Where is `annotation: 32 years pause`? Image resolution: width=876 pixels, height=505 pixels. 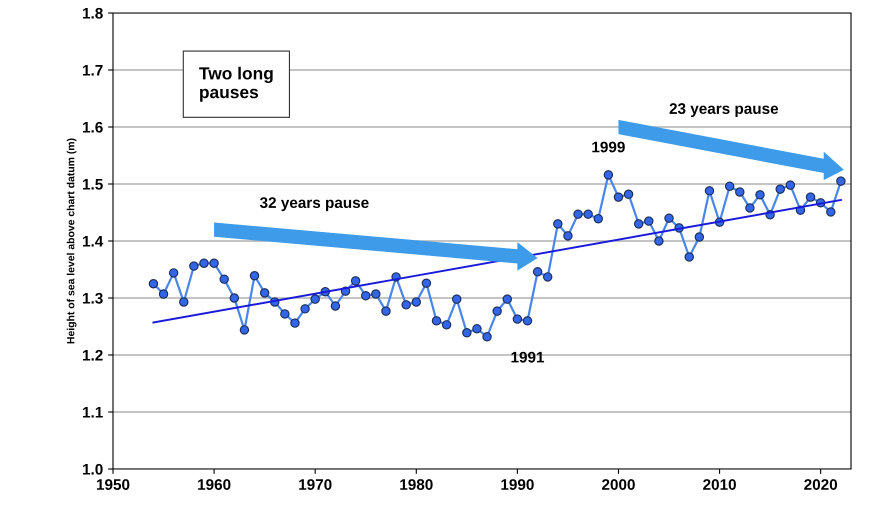
annotation: 32 years pause is located at coordinates (314, 204).